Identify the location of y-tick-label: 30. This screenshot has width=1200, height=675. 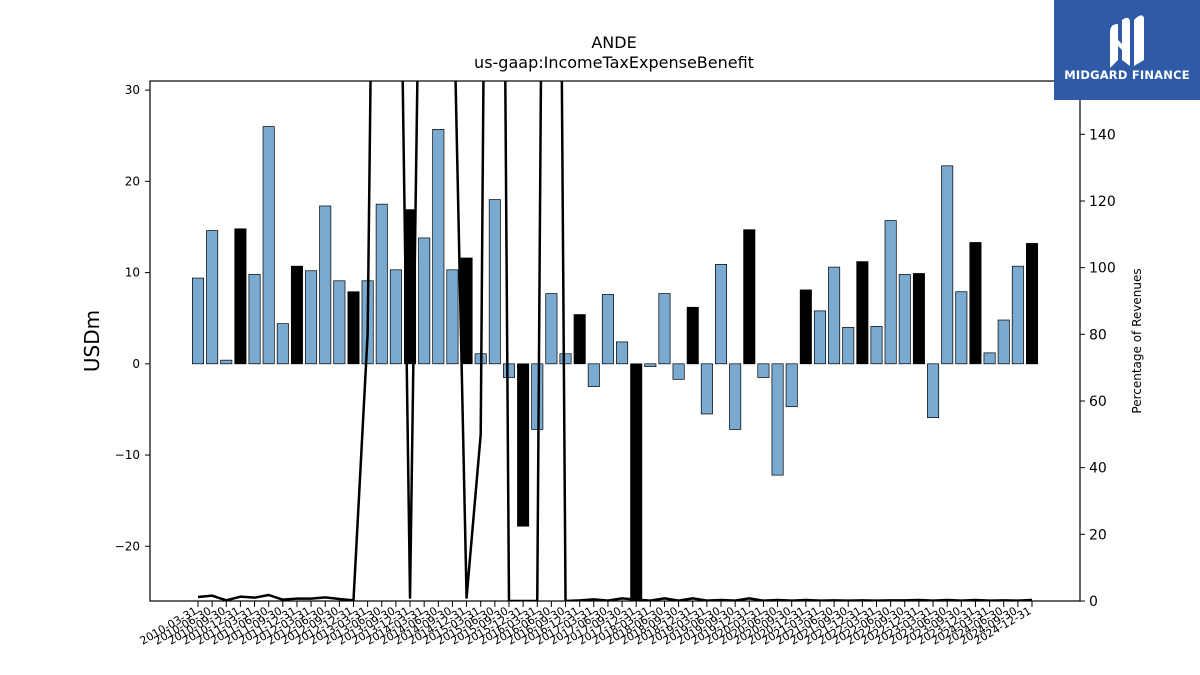
(132, 90).